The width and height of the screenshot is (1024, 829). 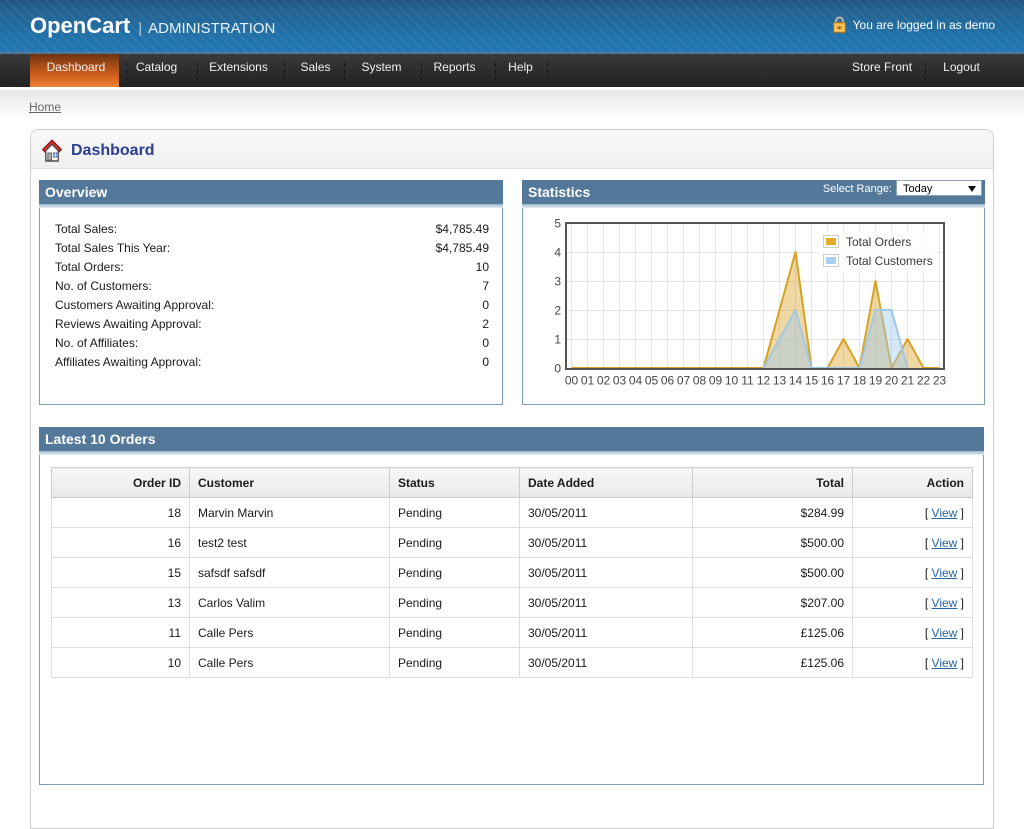 What do you see at coordinates (780, 381) in the screenshot?
I see `svg-text: 13` at bounding box center [780, 381].